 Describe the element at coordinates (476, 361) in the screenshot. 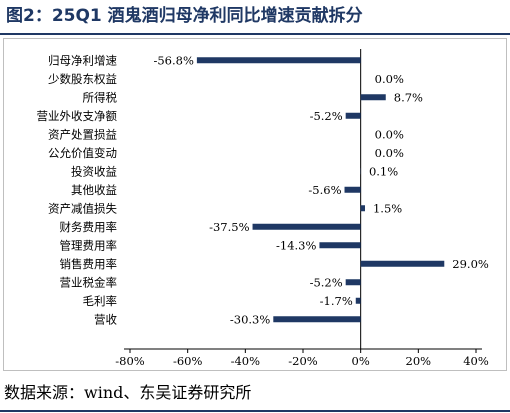

I see `x-tick-label: 40%` at that location.